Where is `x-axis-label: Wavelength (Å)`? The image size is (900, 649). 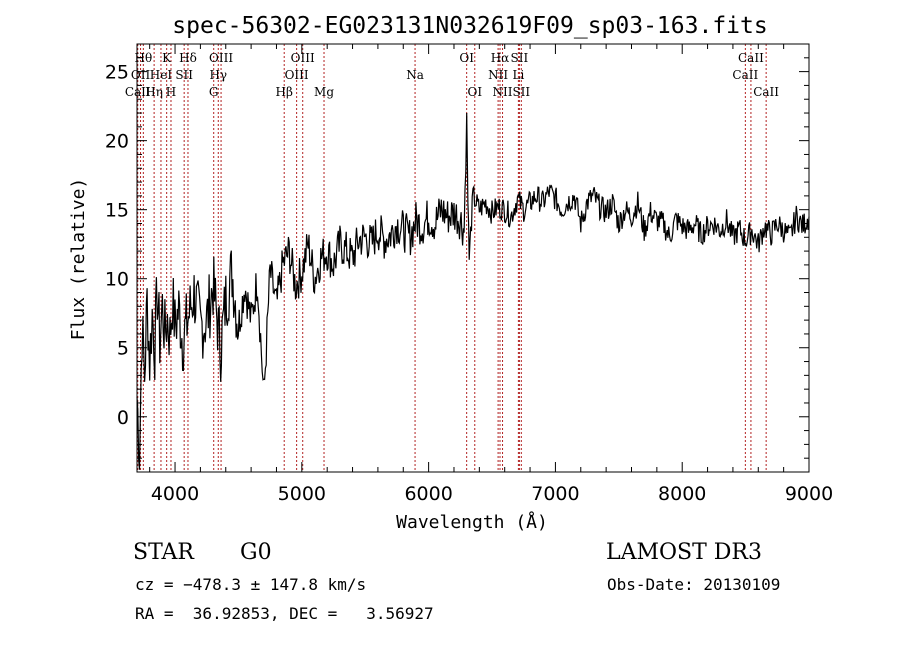 x-axis-label: Wavelength (Å) is located at coordinates (472, 522).